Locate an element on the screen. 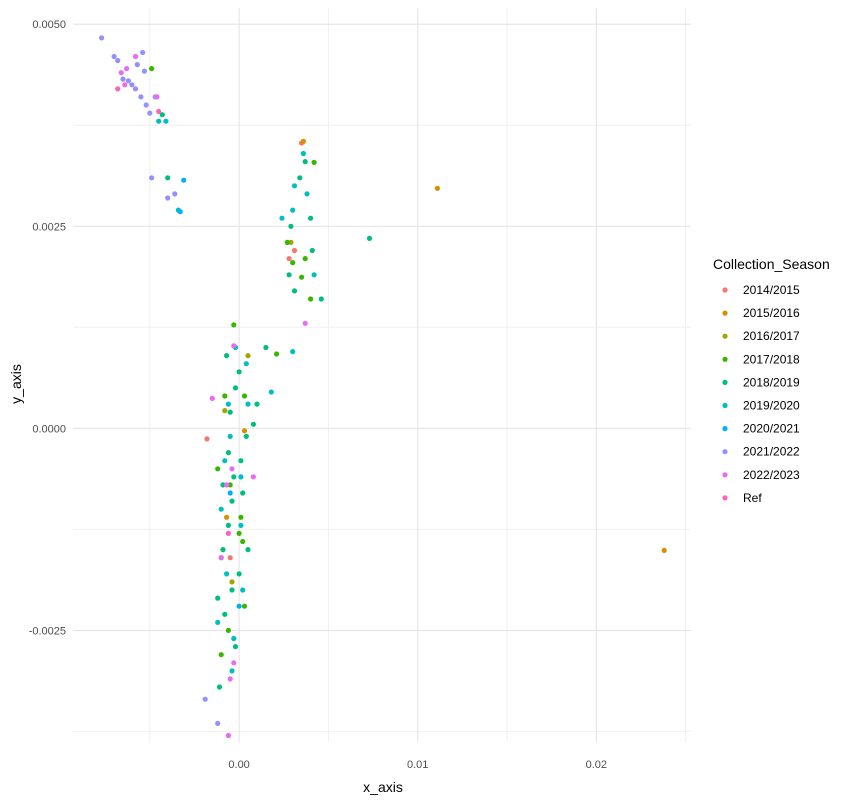 The image size is (850, 800). x-axis-tick-labels: 0.00 0.01 0.02 is located at coordinates (417, 765).